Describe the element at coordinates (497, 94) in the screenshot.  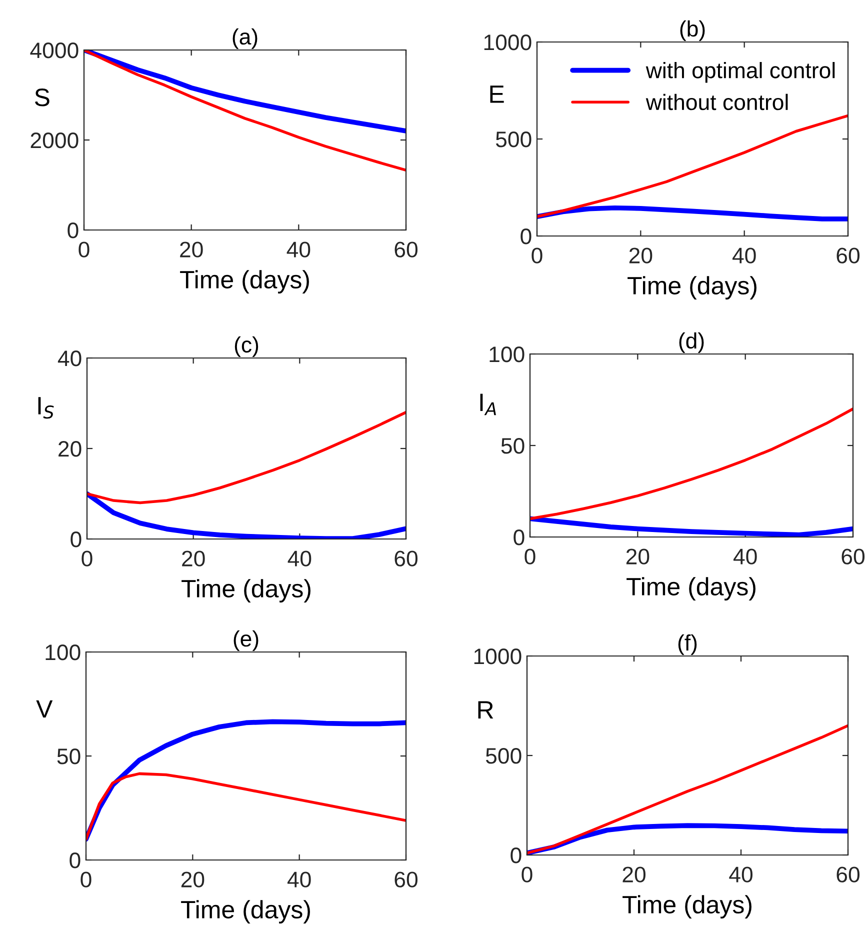
I see `y-axis-title: E` at that location.